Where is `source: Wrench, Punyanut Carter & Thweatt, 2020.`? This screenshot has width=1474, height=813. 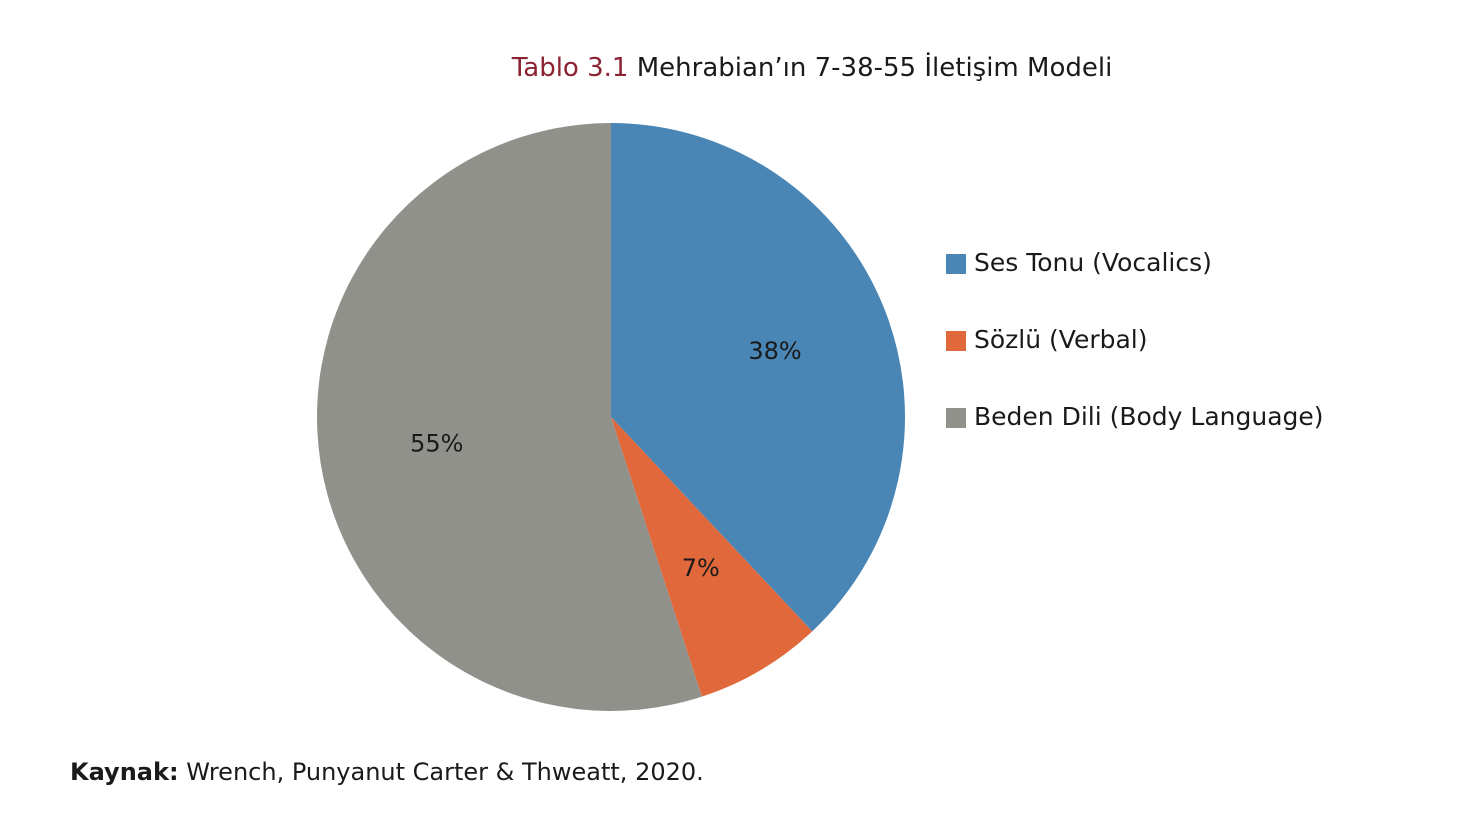 source: Wrench, Punyanut Carter & Thweatt, 2020. is located at coordinates (445, 772).